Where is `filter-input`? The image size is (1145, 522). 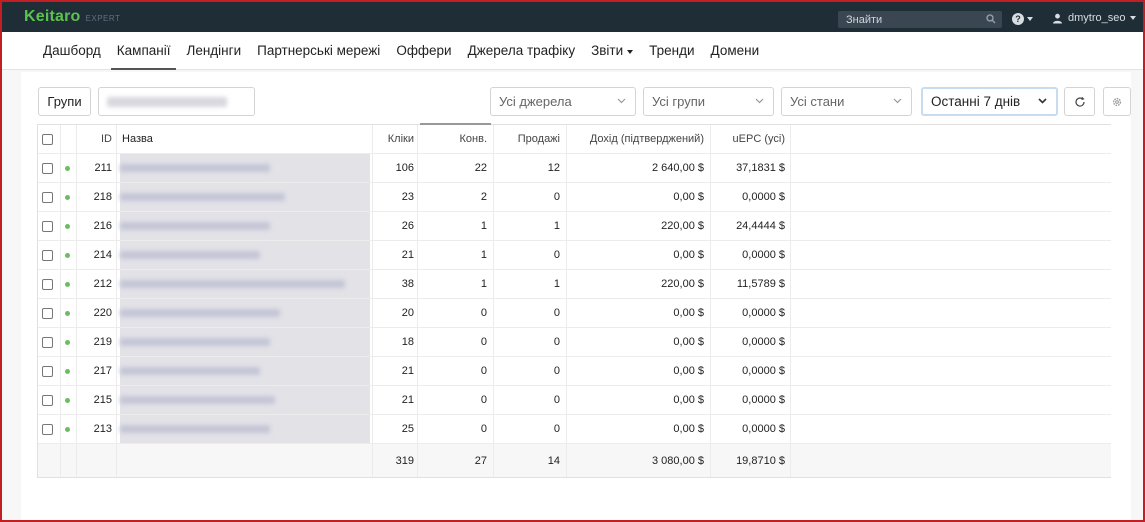
filter-input is located at coordinates (176, 101).